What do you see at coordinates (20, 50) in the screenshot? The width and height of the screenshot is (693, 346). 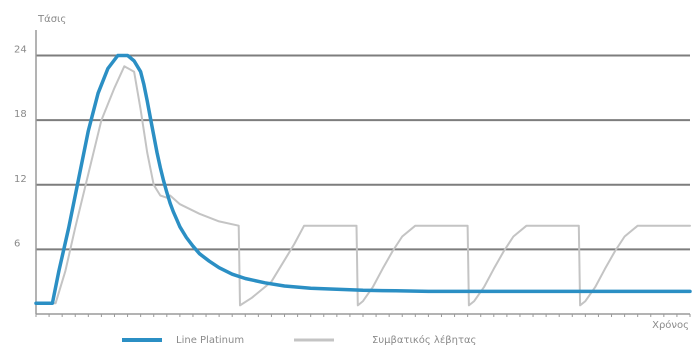 I see `y-tick-label-24: 24` at bounding box center [20, 50].